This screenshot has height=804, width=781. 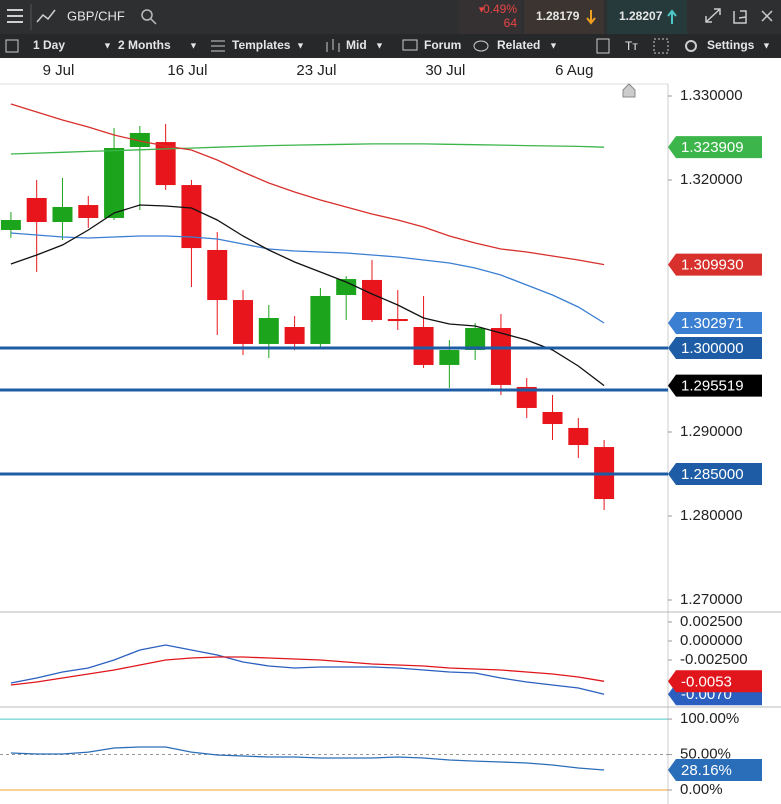 What do you see at coordinates (731, 45) in the screenshot?
I see `settings: Settings` at bounding box center [731, 45].